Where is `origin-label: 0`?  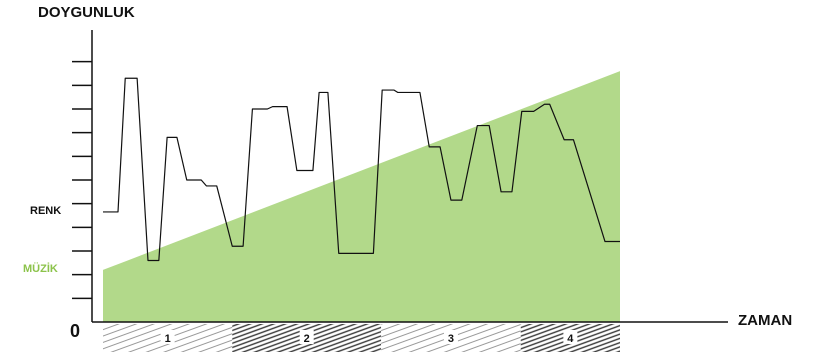 origin-label: 0 is located at coordinates (75, 331).